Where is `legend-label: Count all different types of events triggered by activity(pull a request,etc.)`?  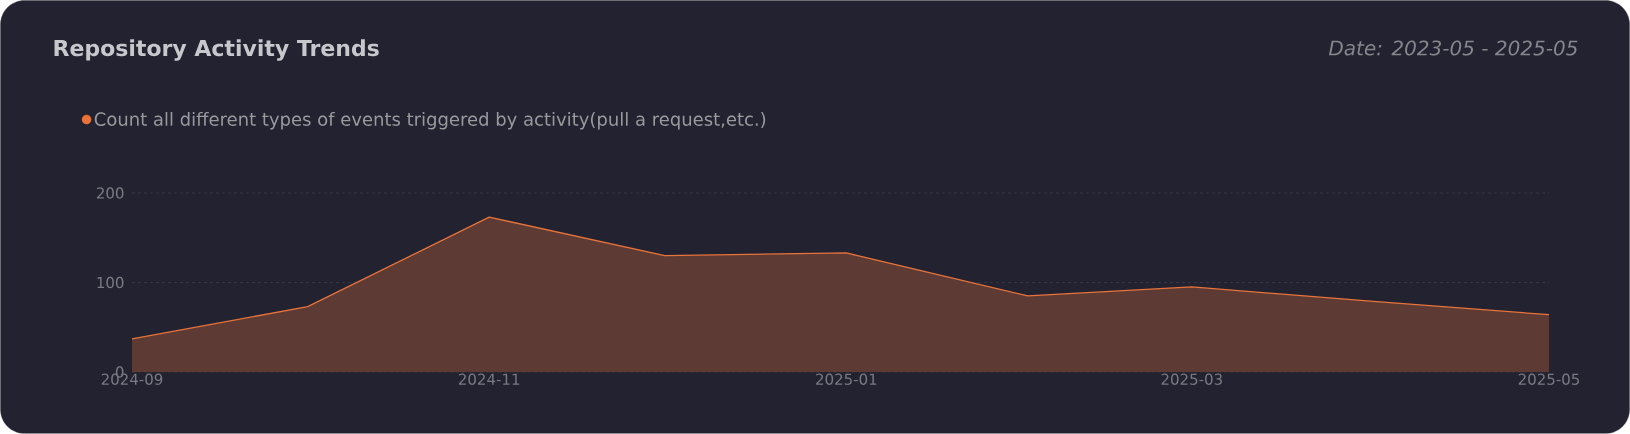 legend-label: Count all different types of events triggered by activity(pull a request,etc.) is located at coordinates (430, 121).